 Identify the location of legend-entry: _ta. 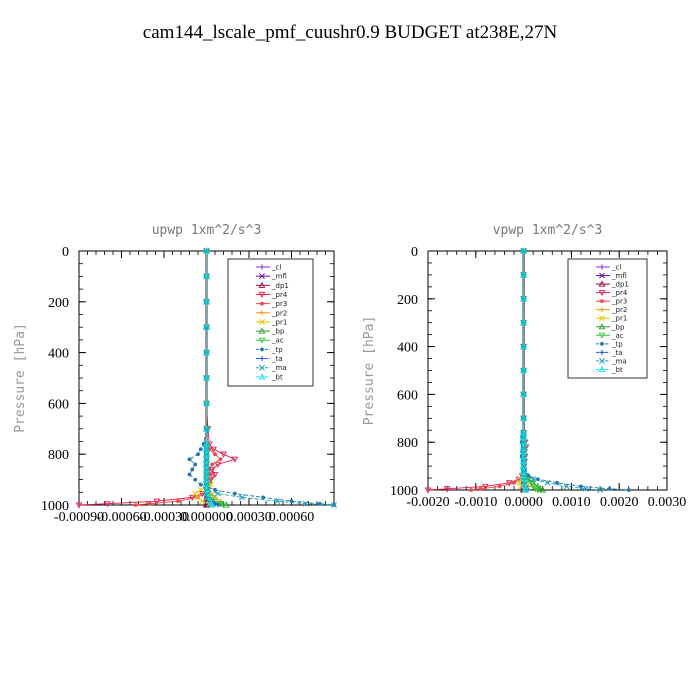
(269, 359).